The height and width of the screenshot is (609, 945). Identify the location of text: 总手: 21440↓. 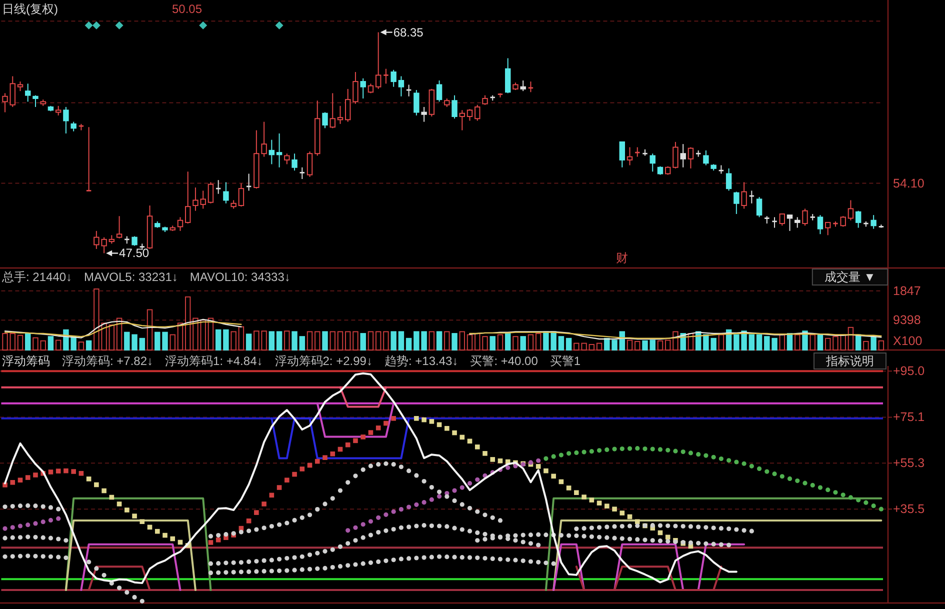
(36, 277).